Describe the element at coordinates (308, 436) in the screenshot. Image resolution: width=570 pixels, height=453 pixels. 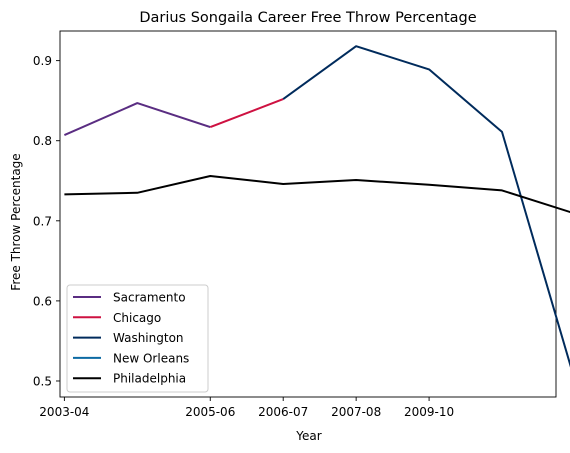
I see `x-axis-label: Year` at that location.